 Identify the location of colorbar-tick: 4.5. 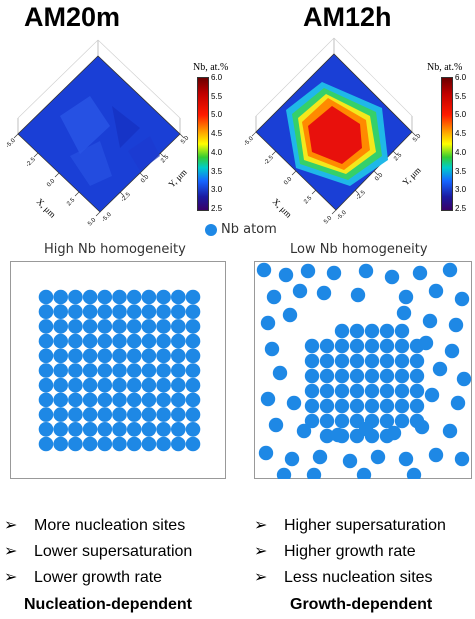
(217, 134).